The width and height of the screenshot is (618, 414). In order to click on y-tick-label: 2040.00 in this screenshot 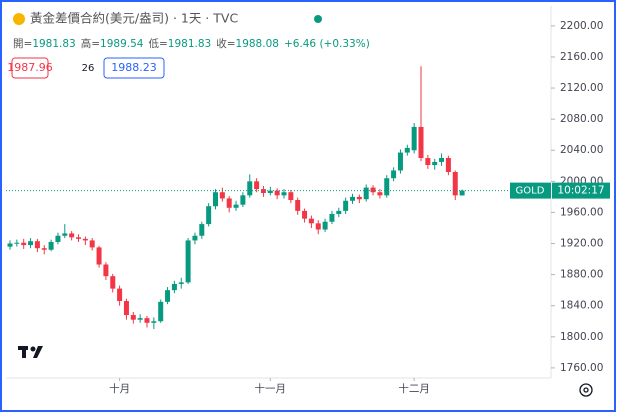, I will do `click(581, 150)`.